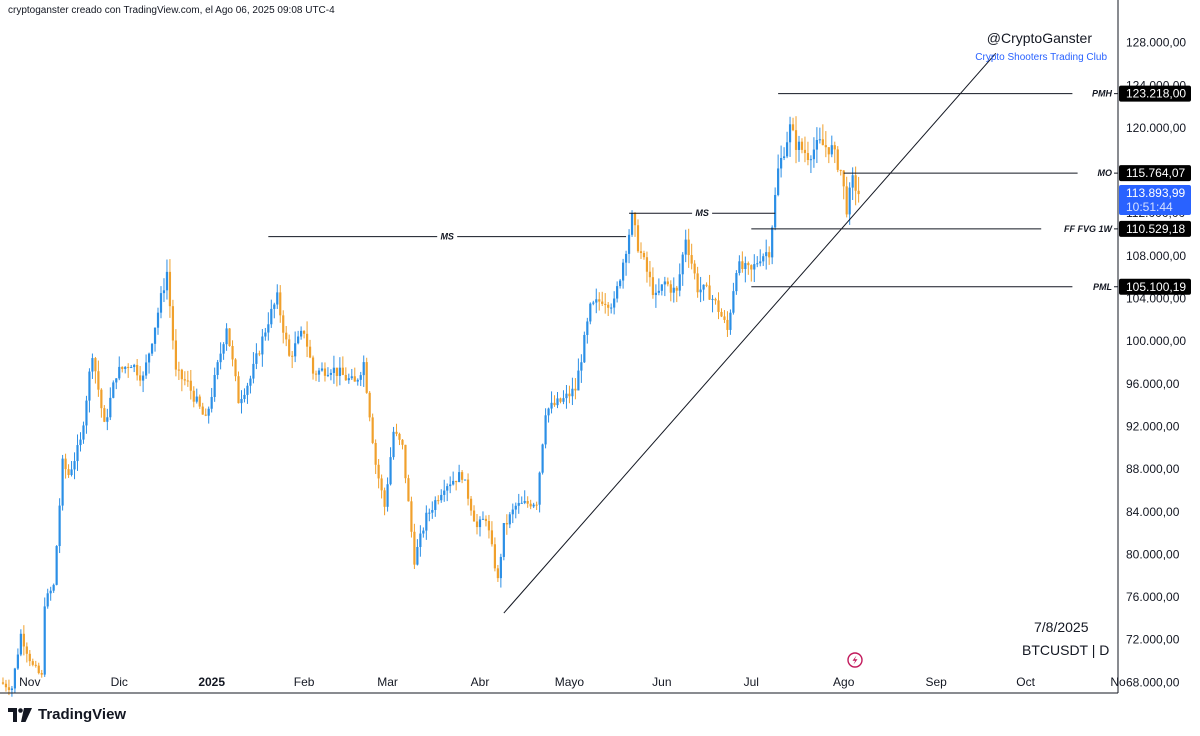  Describe the element at coordinates (447, 236) in the screenshot. I see `ms-tag-bg` at that location.